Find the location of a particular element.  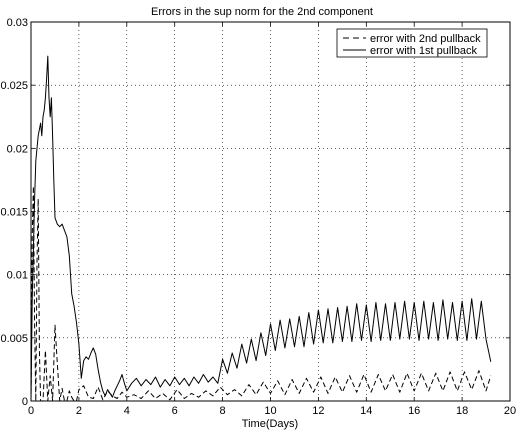

x-axis-label: Time(Days) is located at coordinates (270, 424).